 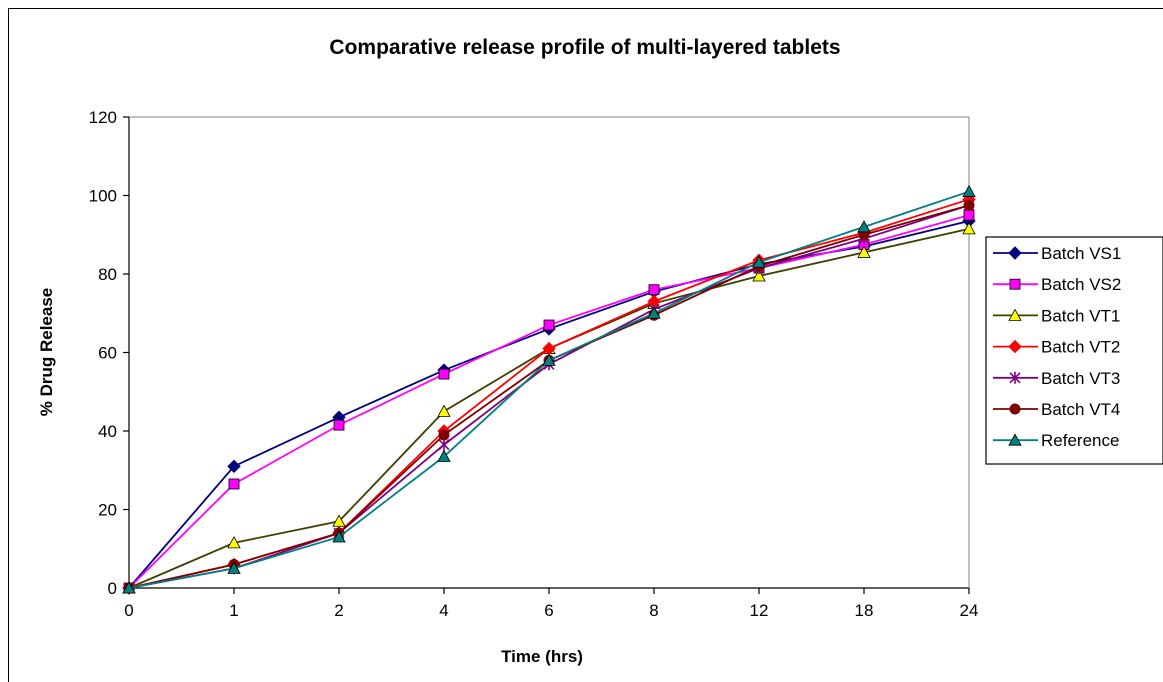 I want to click on legend-label: Reference, so click(x=1080, y=440).